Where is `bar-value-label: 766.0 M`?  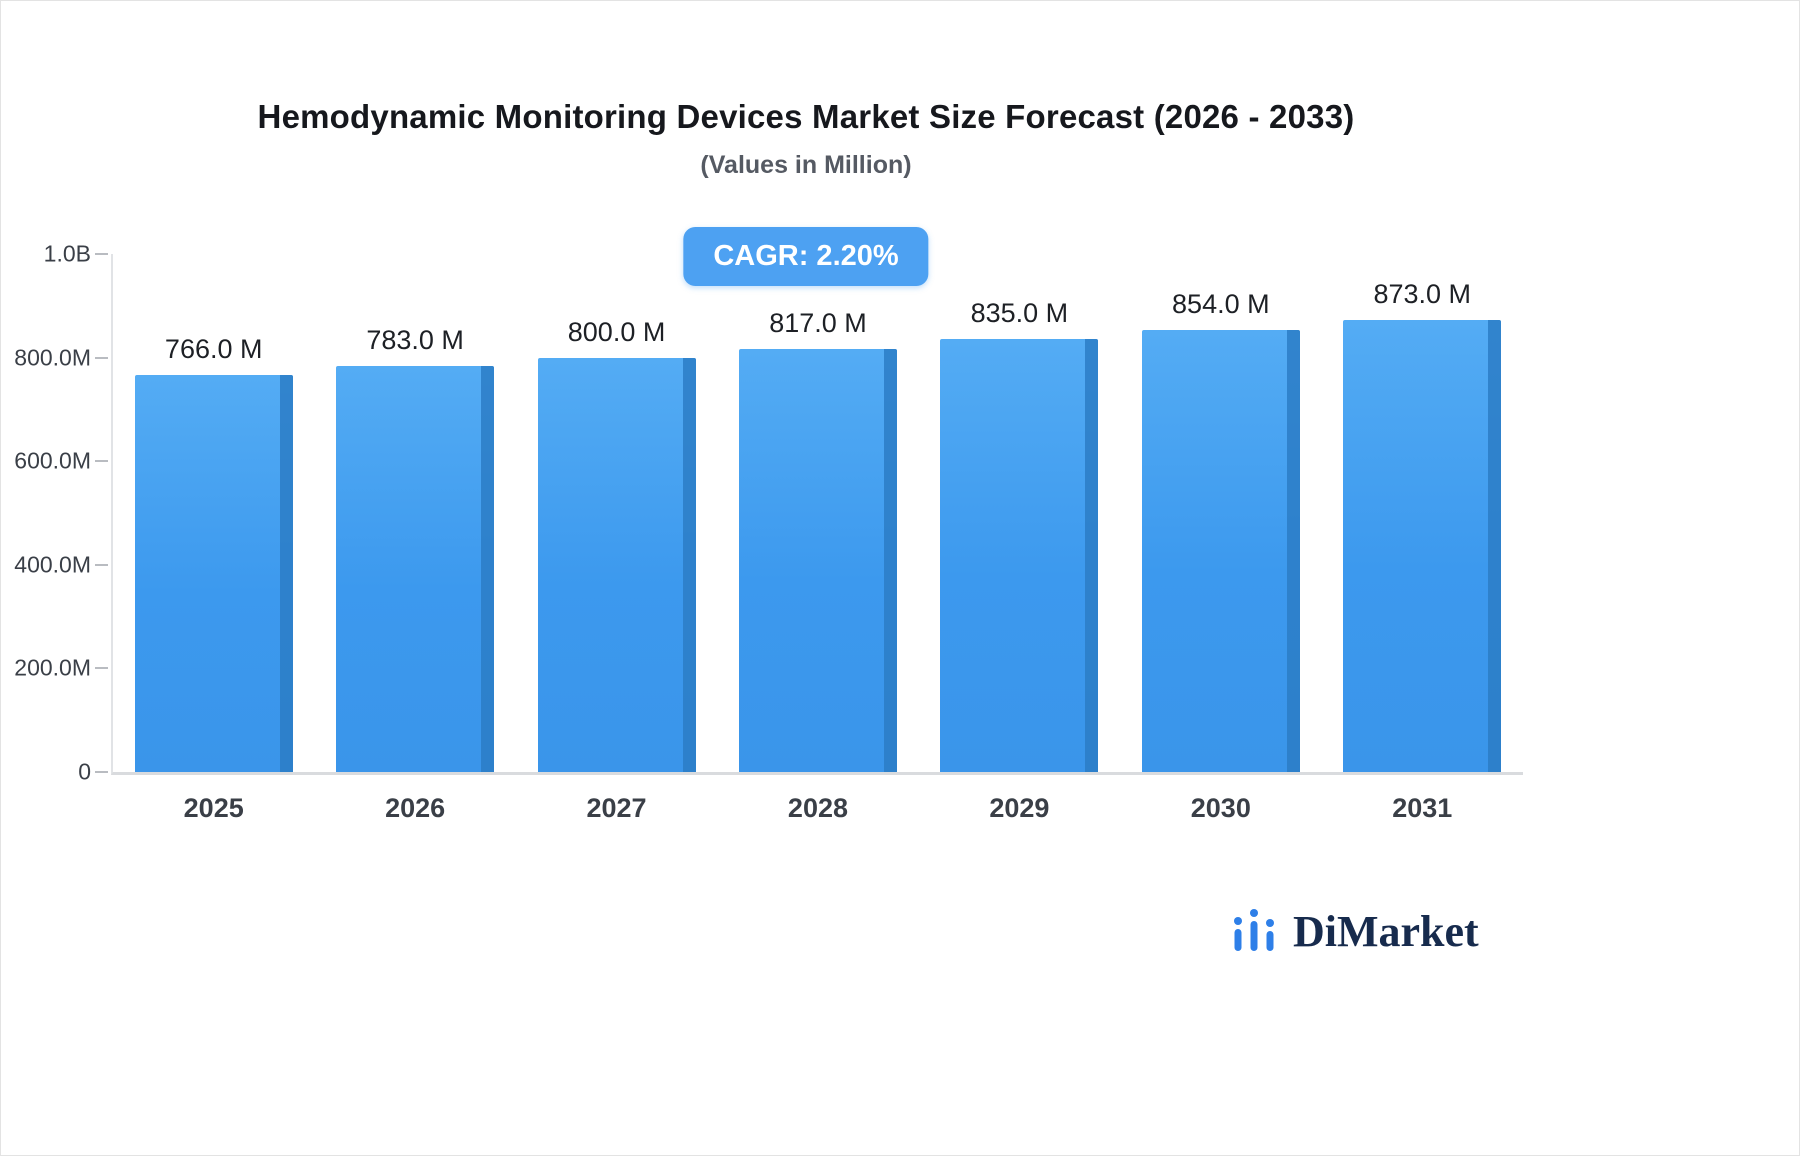
bar-value-label: 766.0 M is located at coordinates (213, 349).